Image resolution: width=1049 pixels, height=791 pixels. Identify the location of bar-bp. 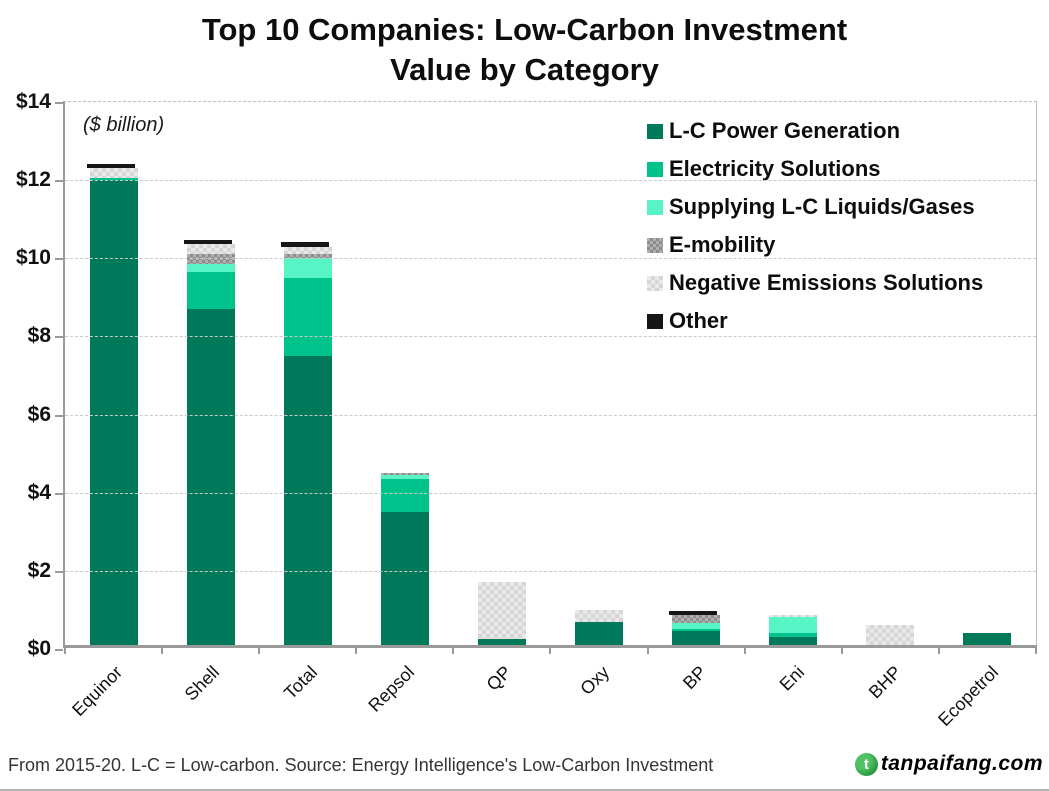
(695, 628).